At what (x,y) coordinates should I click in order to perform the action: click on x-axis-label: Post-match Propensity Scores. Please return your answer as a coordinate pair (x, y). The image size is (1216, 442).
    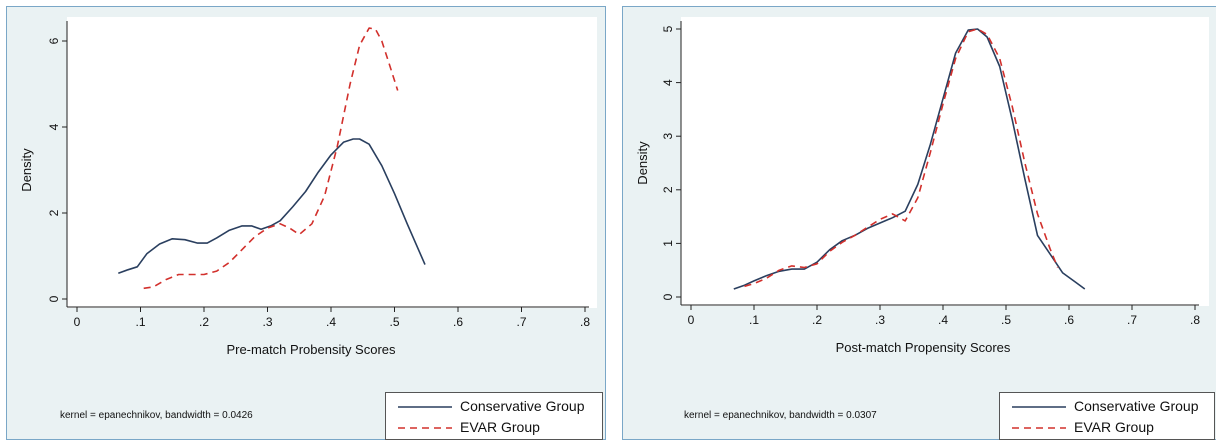
    Looking at the image, I should click on (923, 347).